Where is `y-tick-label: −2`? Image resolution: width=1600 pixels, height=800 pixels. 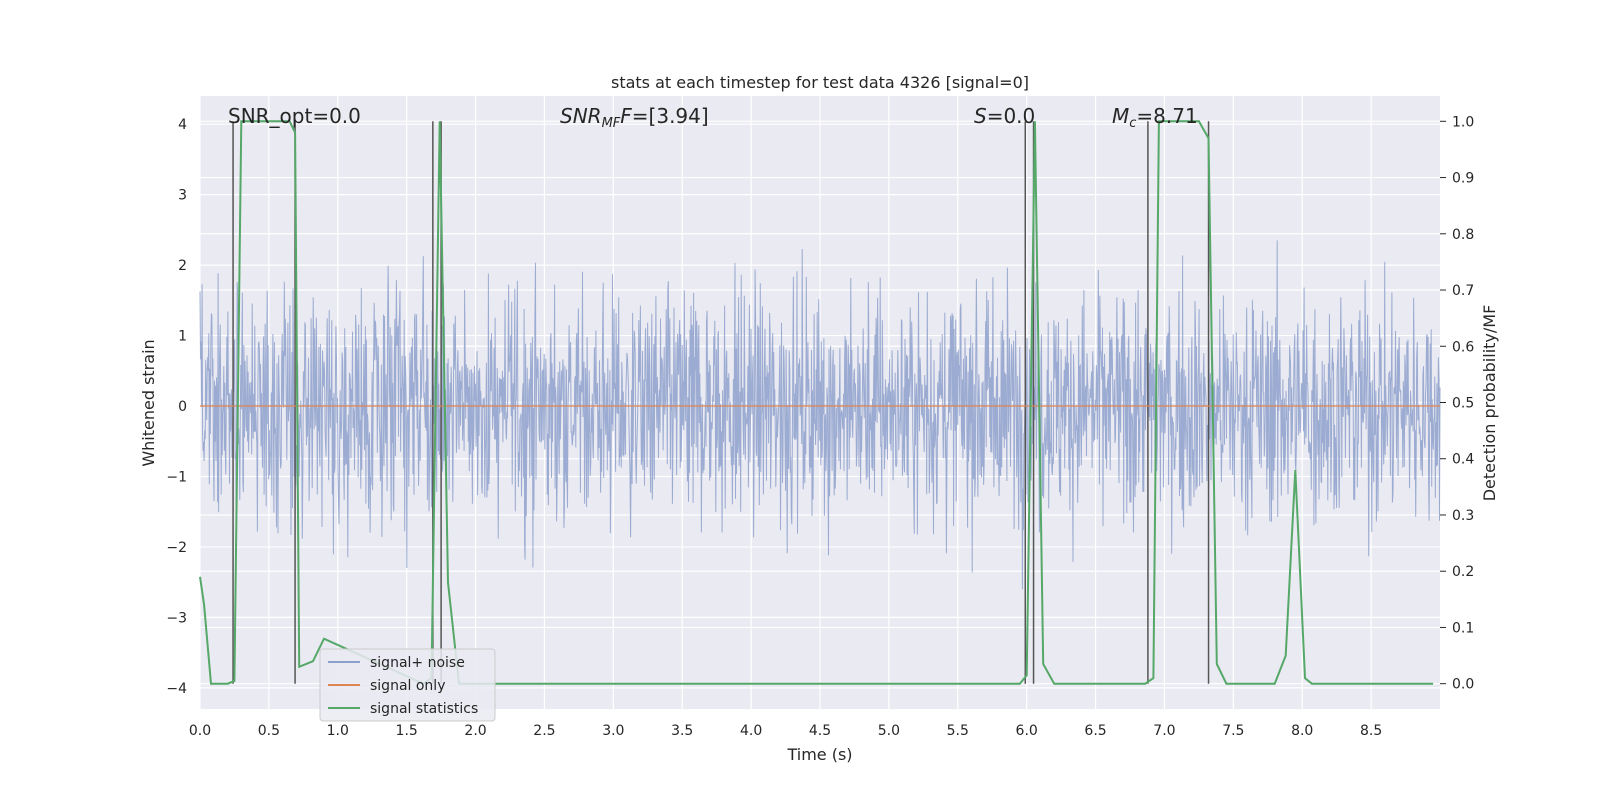
y-tick-label: −2 is located at coordinates (176, 548).